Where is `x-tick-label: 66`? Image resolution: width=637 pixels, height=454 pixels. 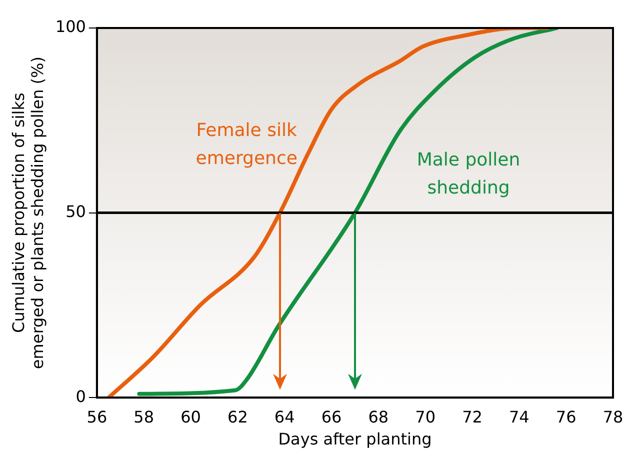
x-tick-label: 66 is located at coordinates (331, 416).